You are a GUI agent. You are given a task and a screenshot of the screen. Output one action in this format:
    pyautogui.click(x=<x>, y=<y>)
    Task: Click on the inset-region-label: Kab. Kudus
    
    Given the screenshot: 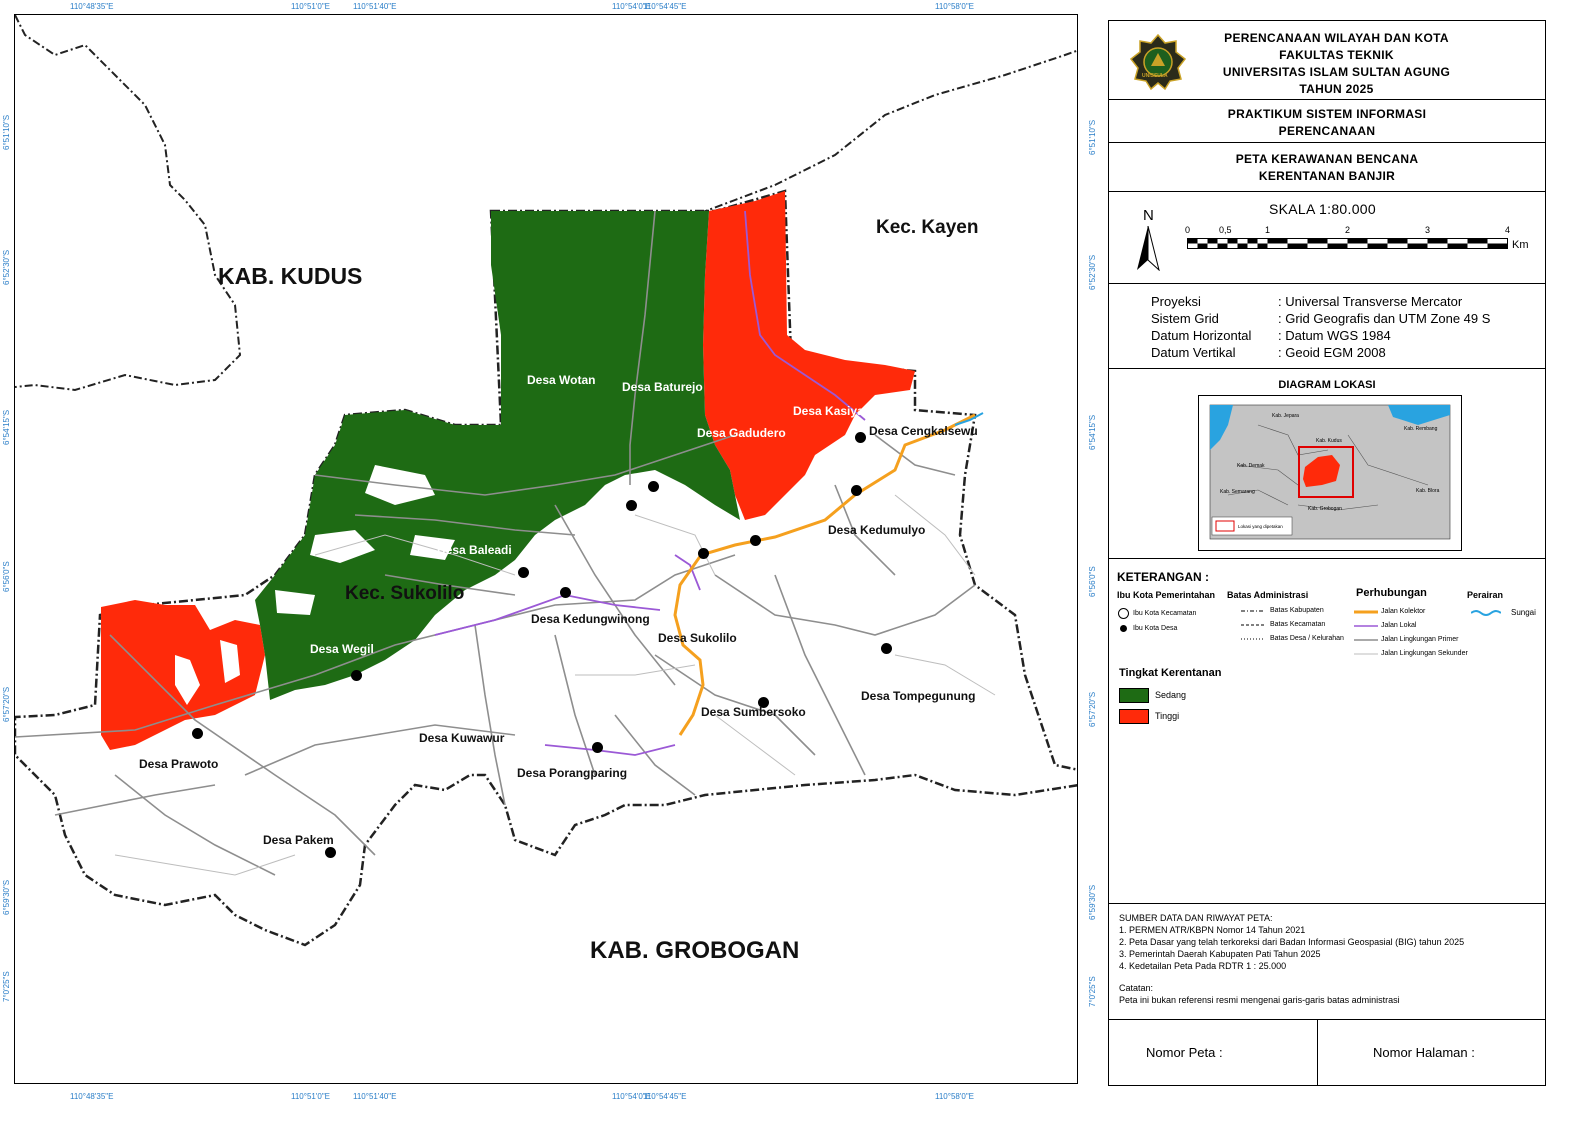 What is the action you would take?
    pyautogui.click(x=1329, y=441)
    